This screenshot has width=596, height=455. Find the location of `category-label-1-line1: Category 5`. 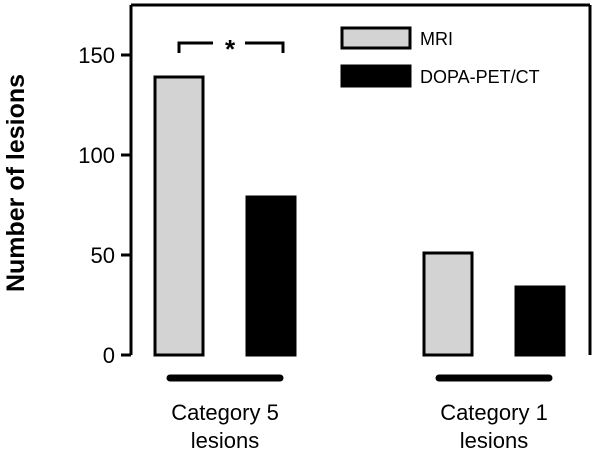

category-label-1-line1: Category 5 is located at coordinates (225, 412).